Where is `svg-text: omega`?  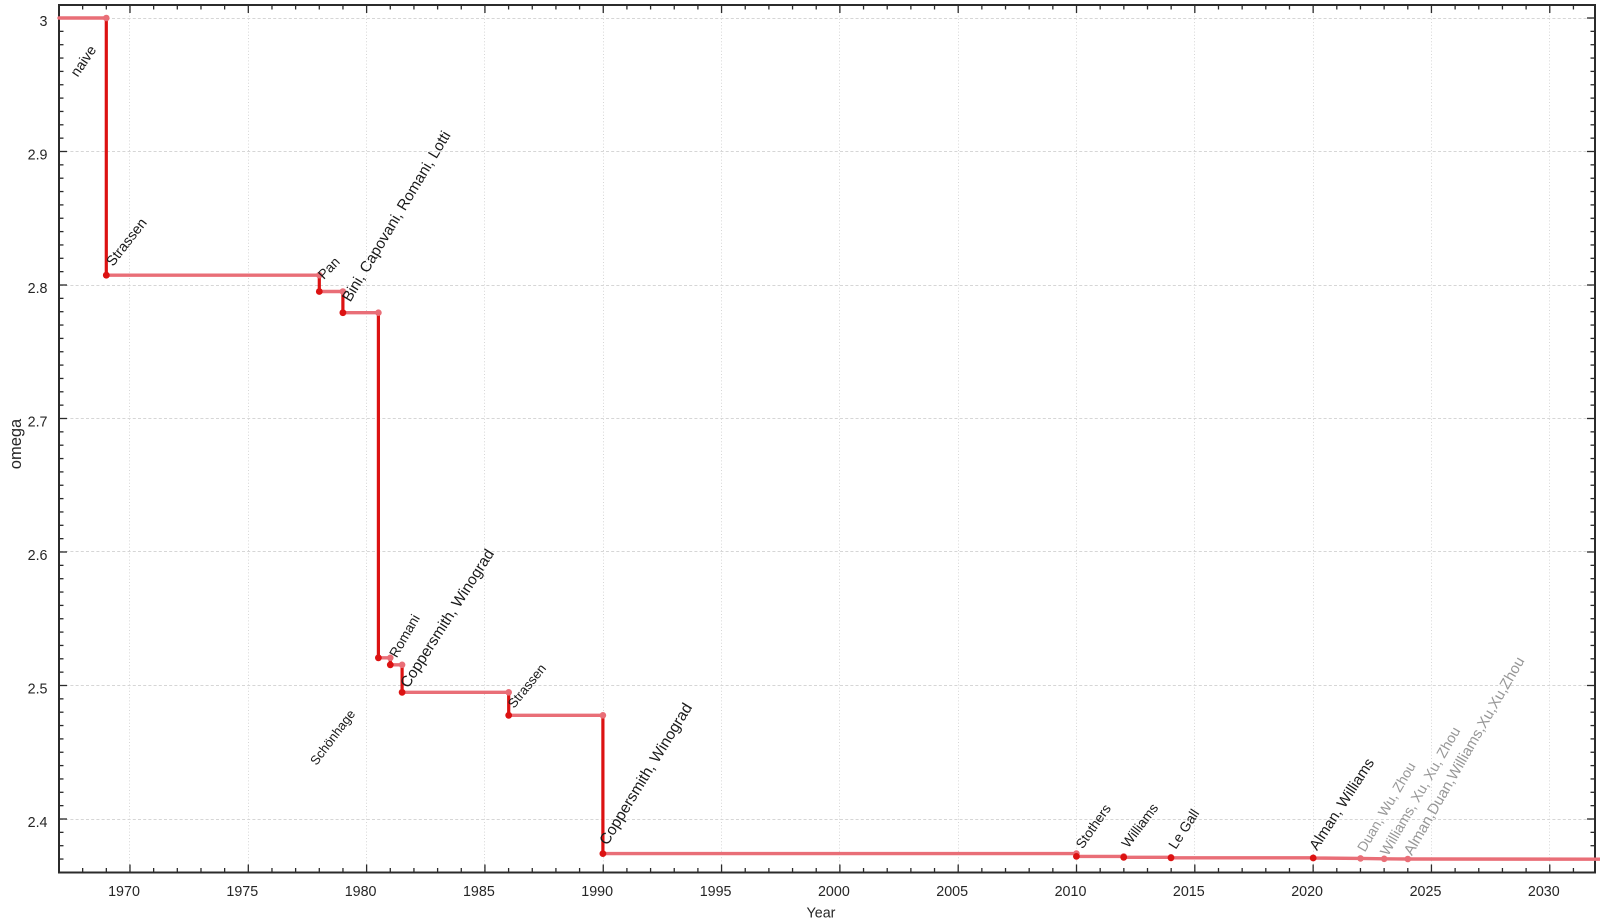 svg-text: omega is located at coordinates (16, 443).